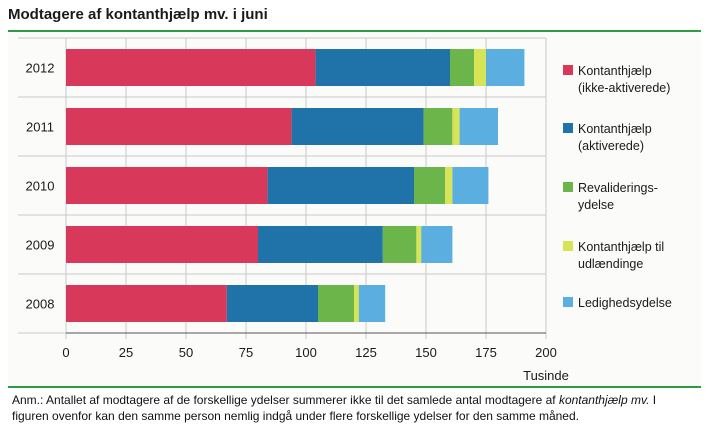 Image resolution: width=709 pixels, height=436 pixels. Describe the element at coordinates (546, 375) in the screenshot. I see `x-axis-label: Tusinde` at that location.